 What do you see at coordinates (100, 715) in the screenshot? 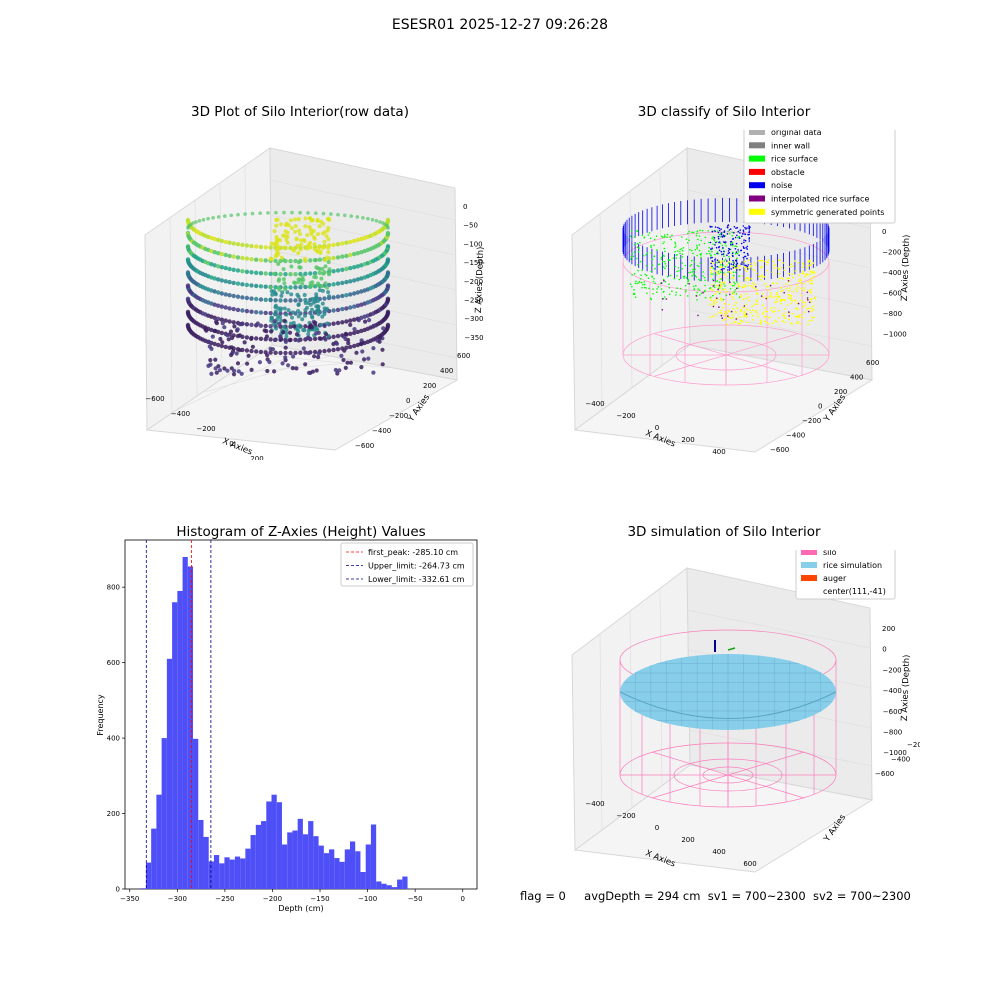
I see `panel3-ylabel: Frequency` at bounding box center [100, 715].